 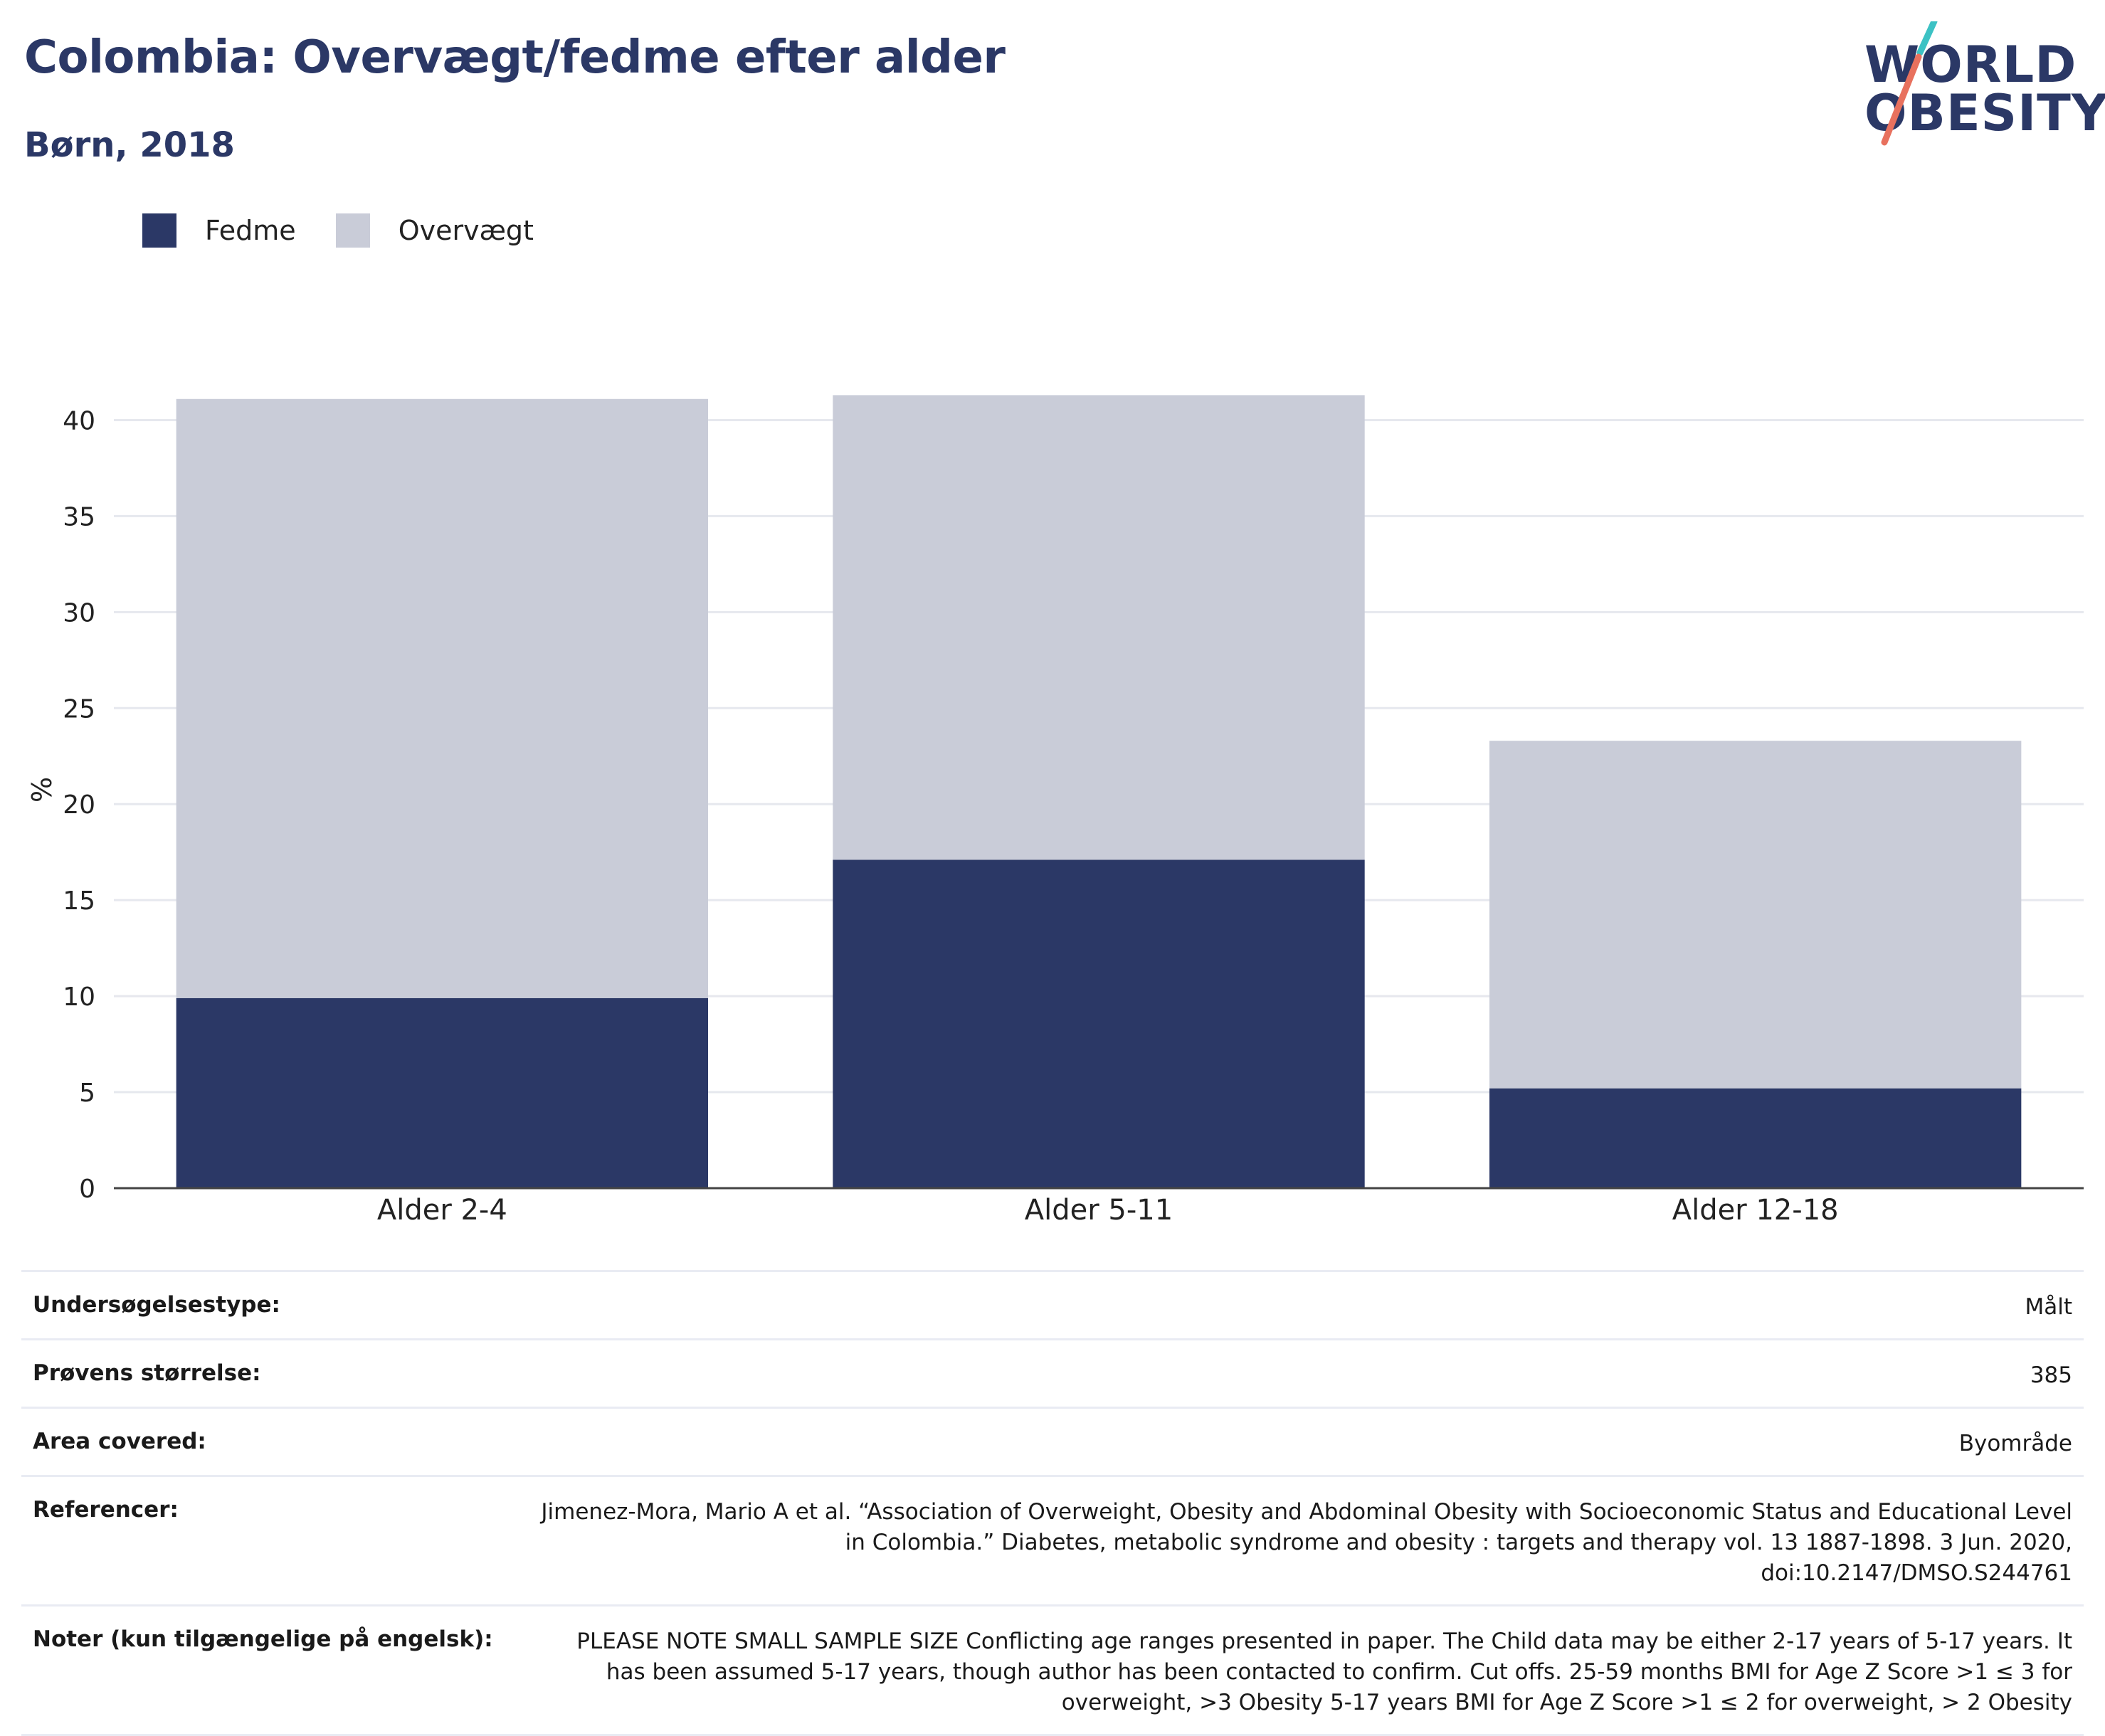 I want to click on legend-item-fedme: Fedme, so click(x=219, y=231).